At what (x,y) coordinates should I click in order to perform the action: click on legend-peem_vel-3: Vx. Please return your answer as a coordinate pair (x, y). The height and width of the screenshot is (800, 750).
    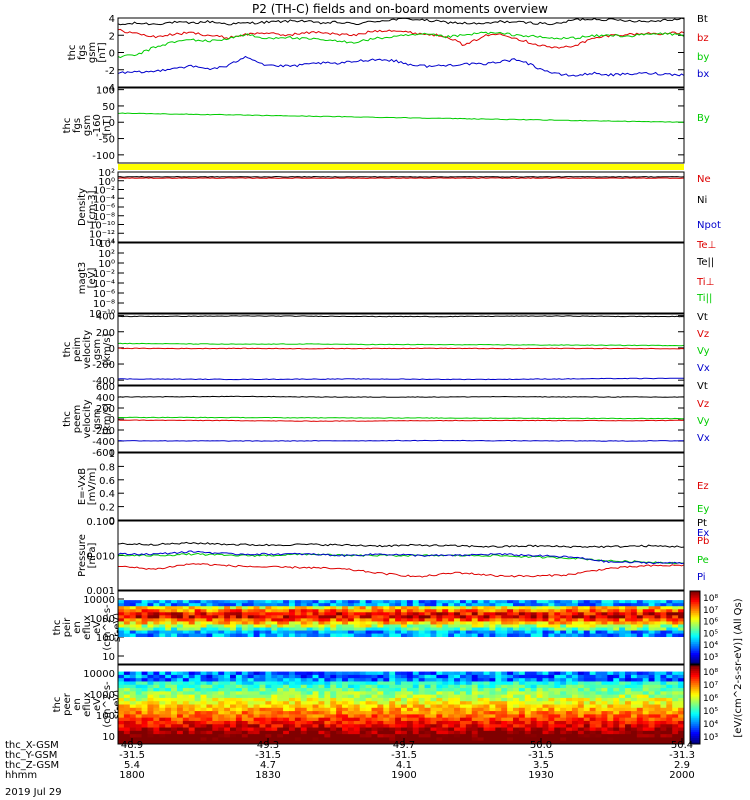
    Looking at the image, I should click on (703, 438).